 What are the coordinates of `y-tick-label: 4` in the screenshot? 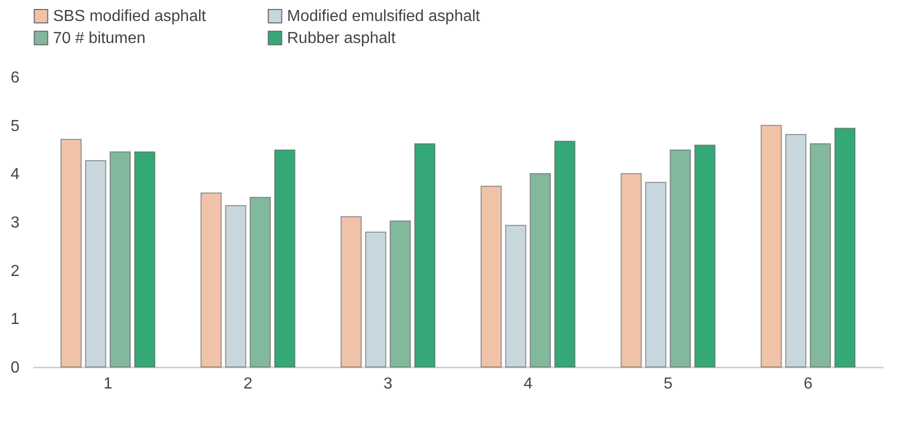 It's located at (15, 175).